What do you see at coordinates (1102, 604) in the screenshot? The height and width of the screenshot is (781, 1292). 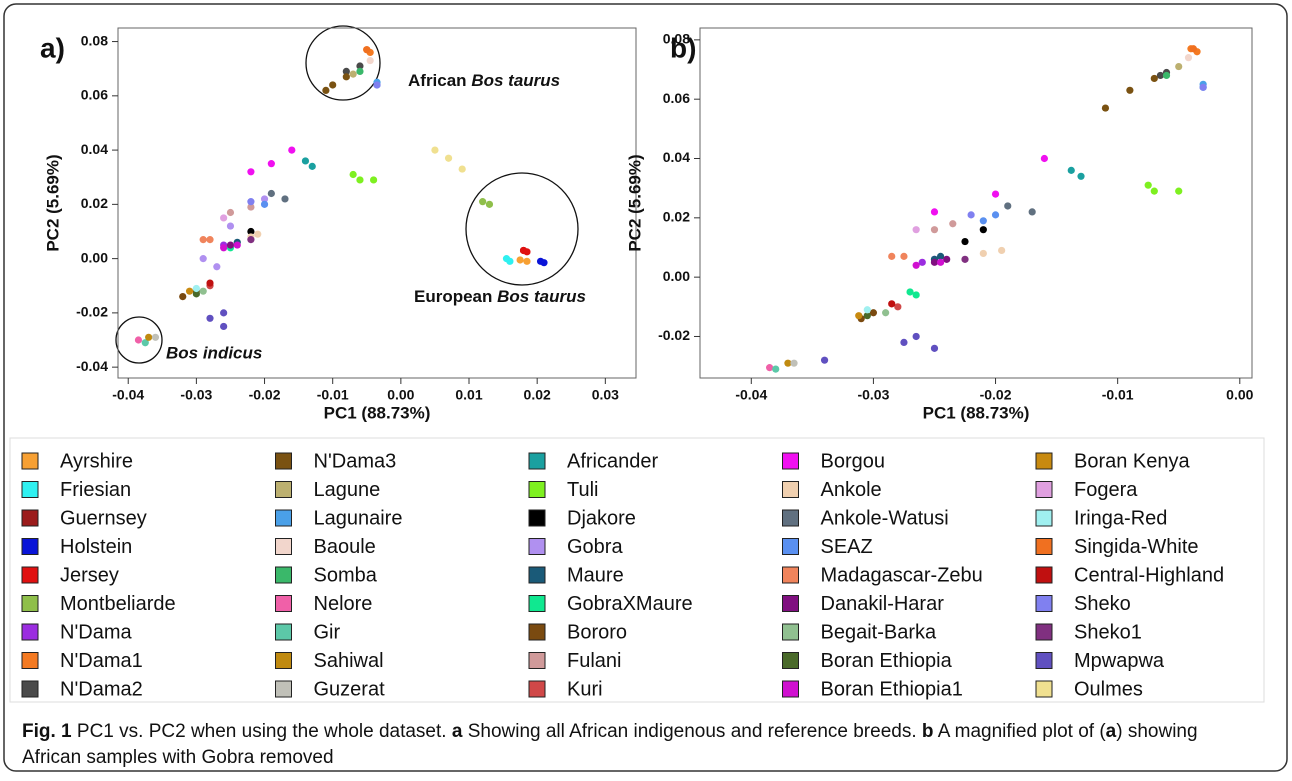 I see `legend-label: Sheko` at bounding box center [1102, 604].